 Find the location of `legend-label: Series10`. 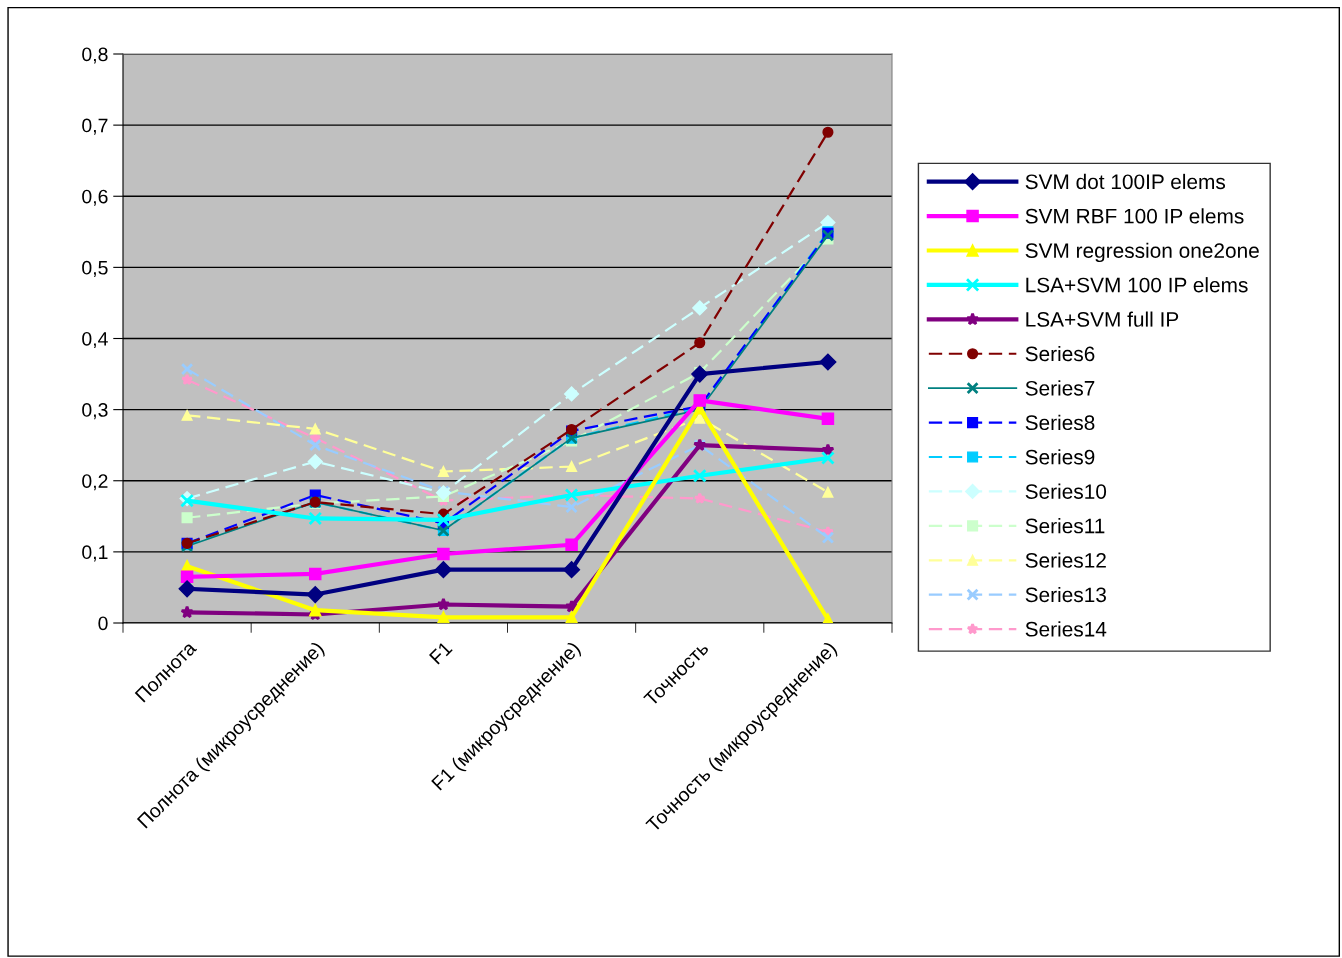

legend-label: Series10 is located at coordinates (1066, 491).